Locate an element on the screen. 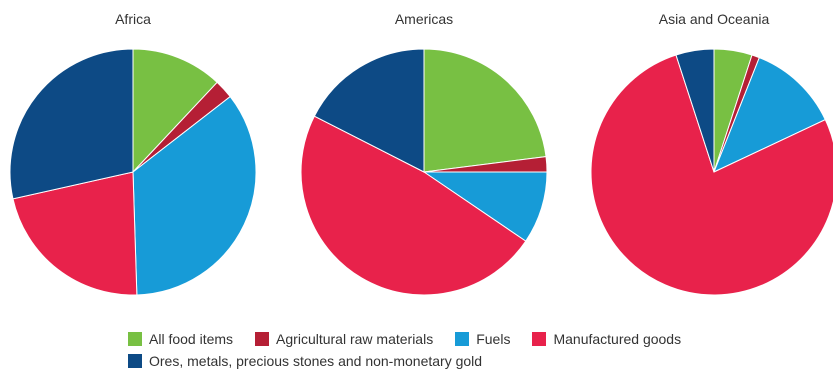 This screenshot has width=833, height=372. pie-title: Africa is located at coordinates (133, 19).